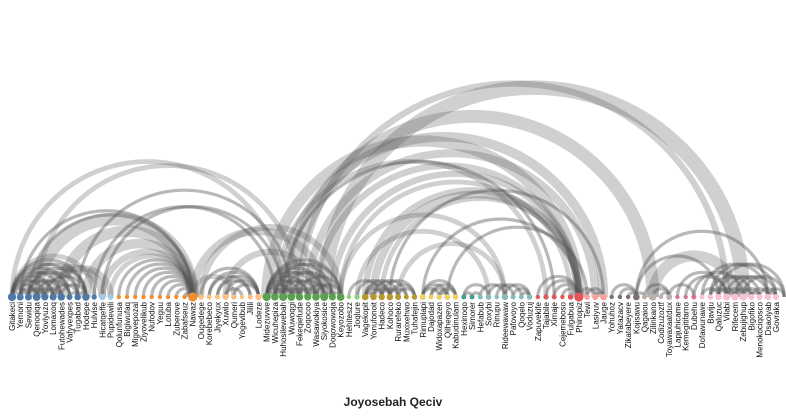  I want to click on node-label: Rimupiapi, so click(423, 320).